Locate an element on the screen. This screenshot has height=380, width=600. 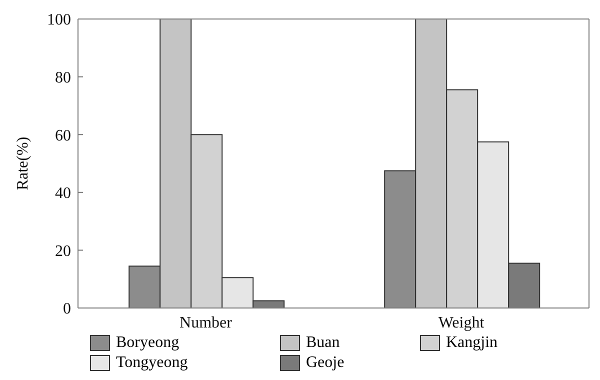
y-tick-label: 100 is located at coordinates (59, 20).